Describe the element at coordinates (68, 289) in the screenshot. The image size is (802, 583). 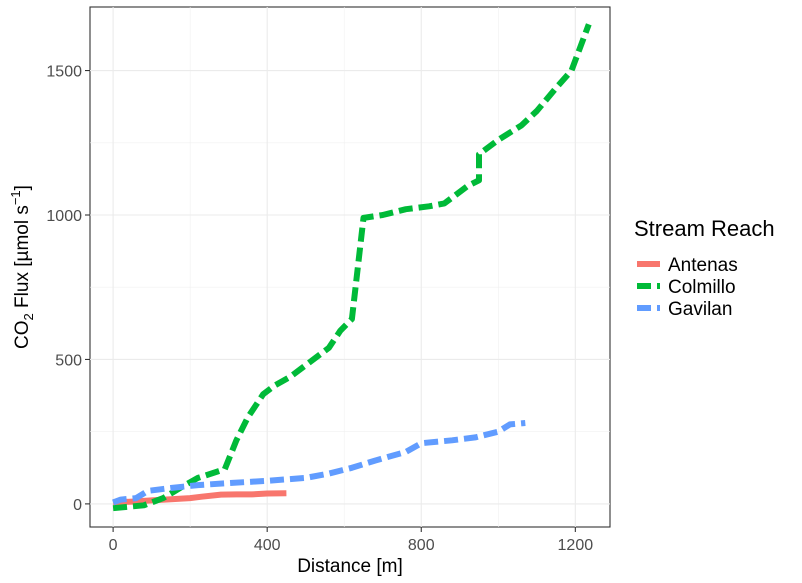
I see `y-axis-ticks: 0 500 1000 1500` at that location.